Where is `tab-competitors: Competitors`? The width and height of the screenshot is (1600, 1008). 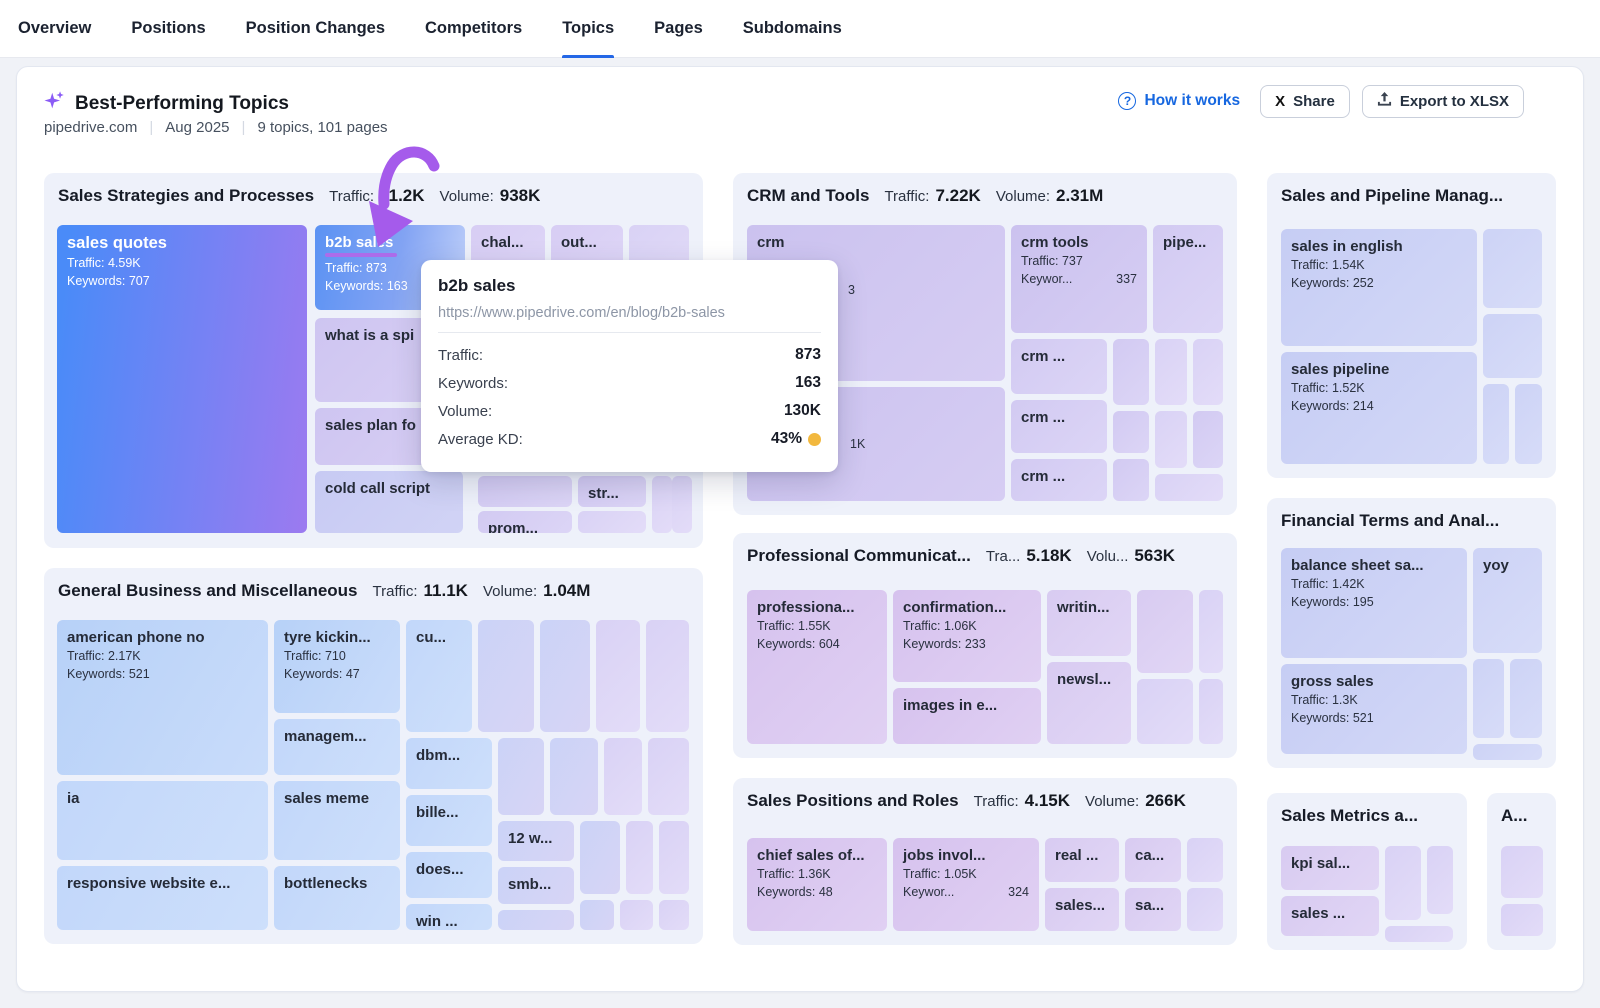
tab-competitors: Competitors is located at coordinates (474, 28).